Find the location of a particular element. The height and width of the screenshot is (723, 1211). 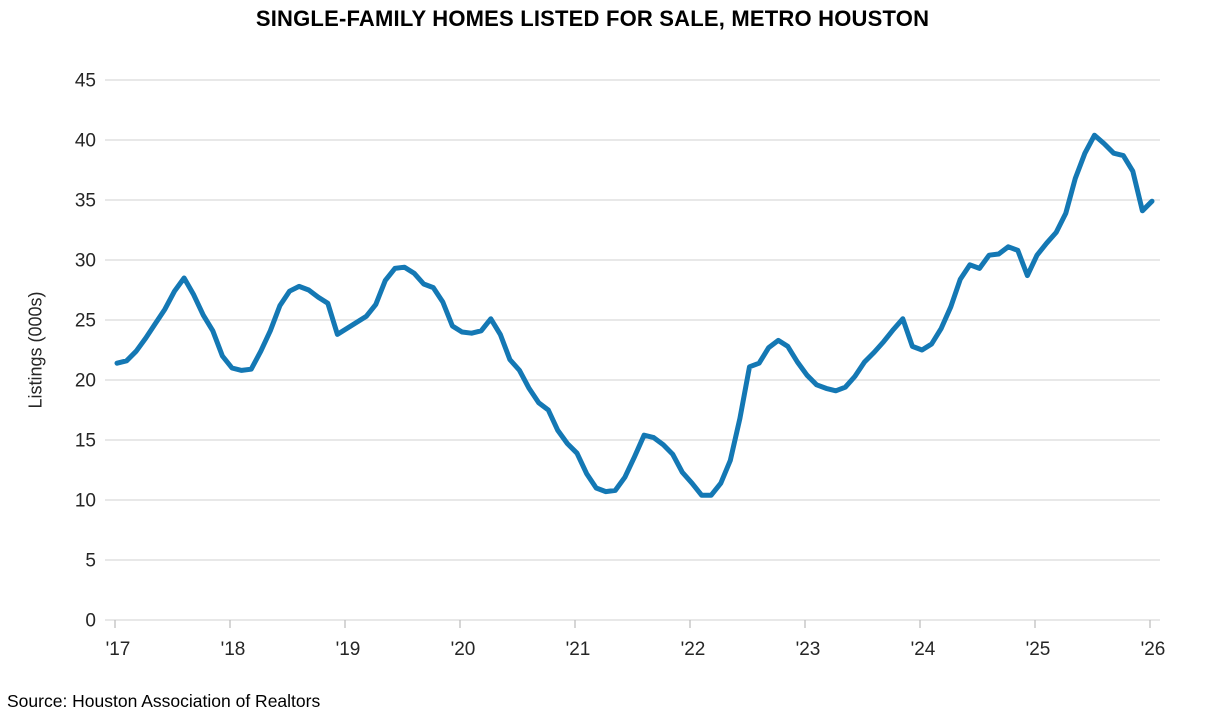

source-note: Source: Houston Association of Realtors is located at coordinates (164, 701).